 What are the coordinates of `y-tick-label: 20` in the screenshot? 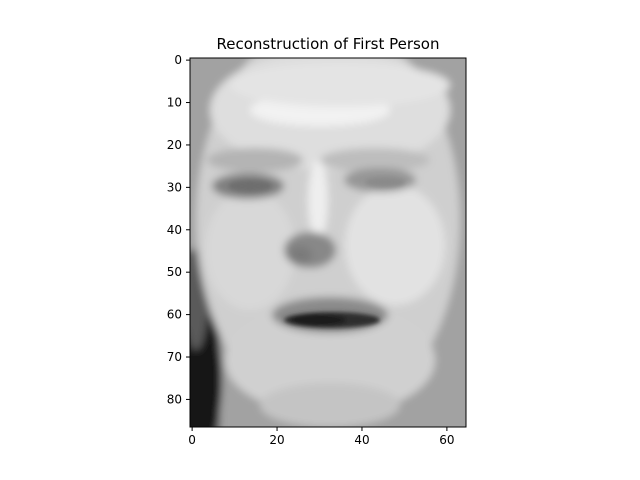 It's located at (174, 145).